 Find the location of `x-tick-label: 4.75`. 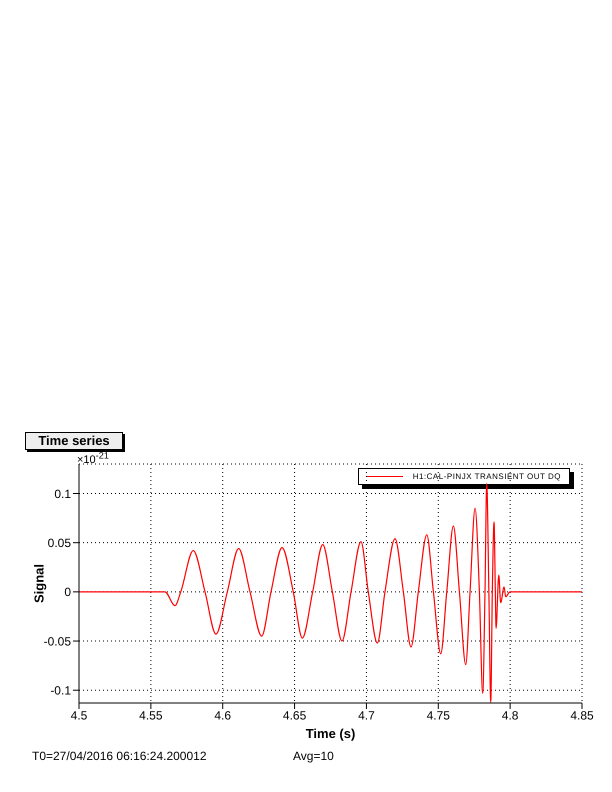

x-tick-label: 4.75 is located at coordinates (438, 715).